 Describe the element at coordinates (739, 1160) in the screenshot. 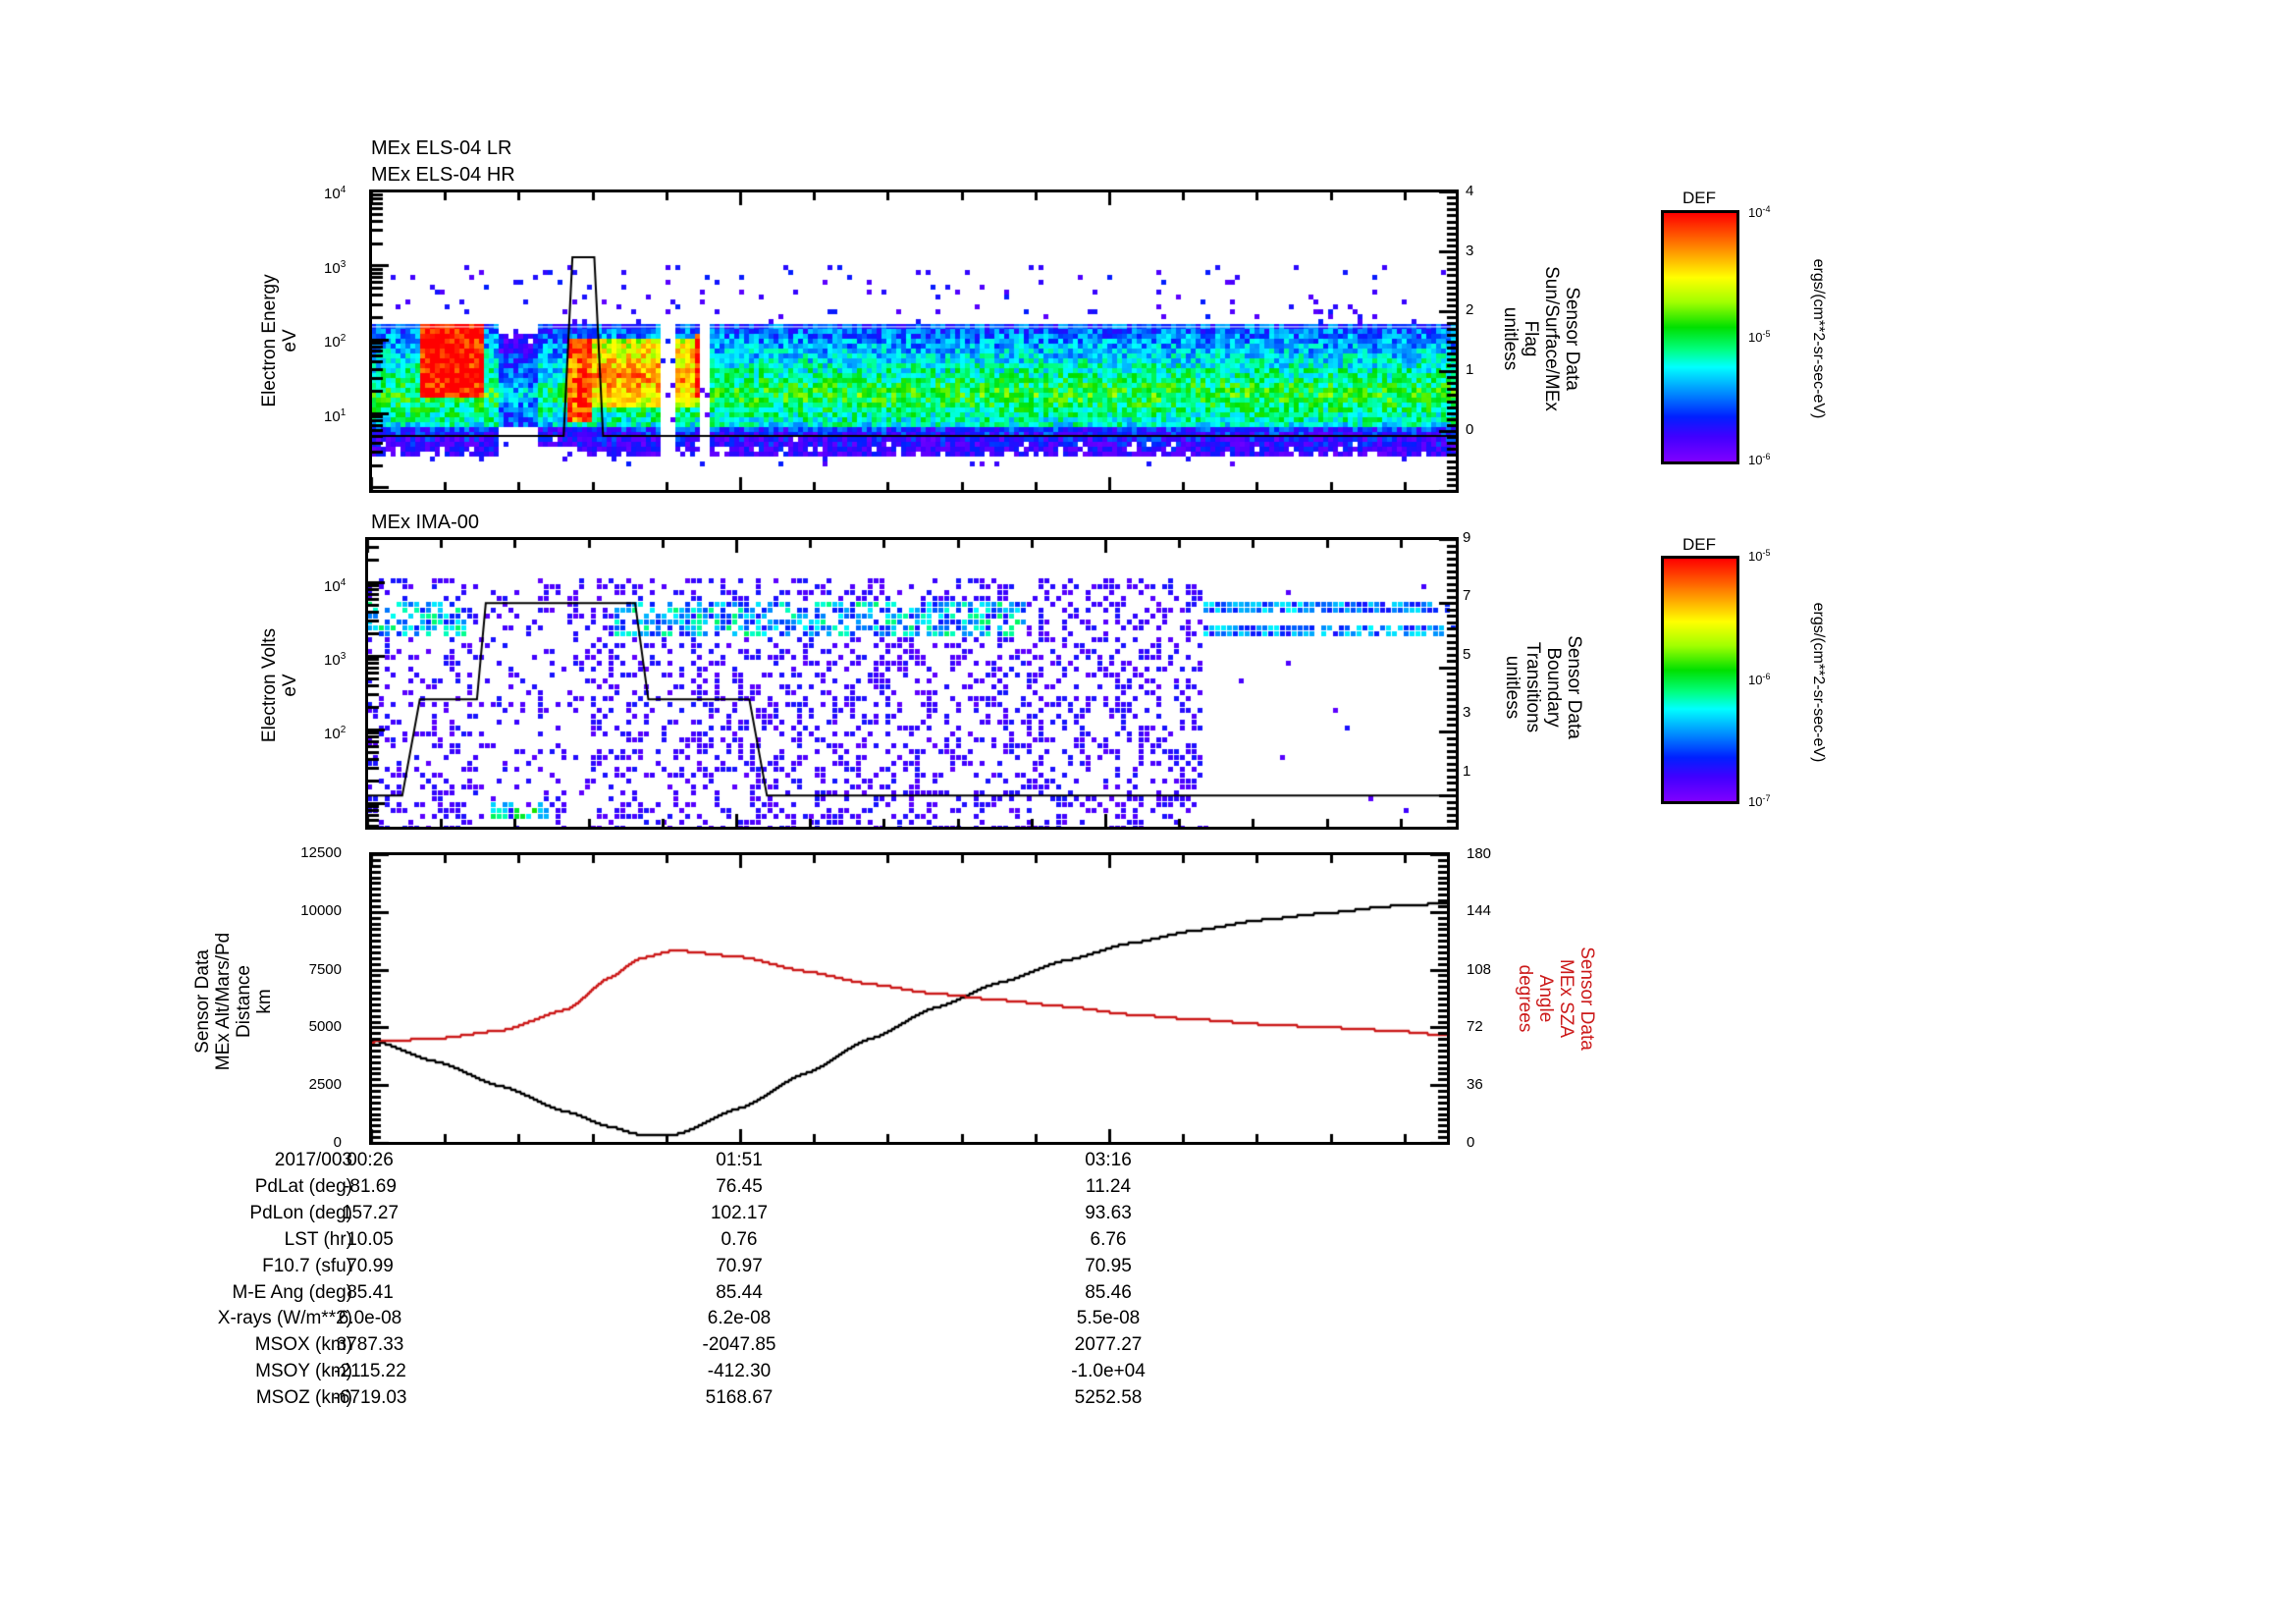

I see `annotation-time-2: 01:51` at that location.